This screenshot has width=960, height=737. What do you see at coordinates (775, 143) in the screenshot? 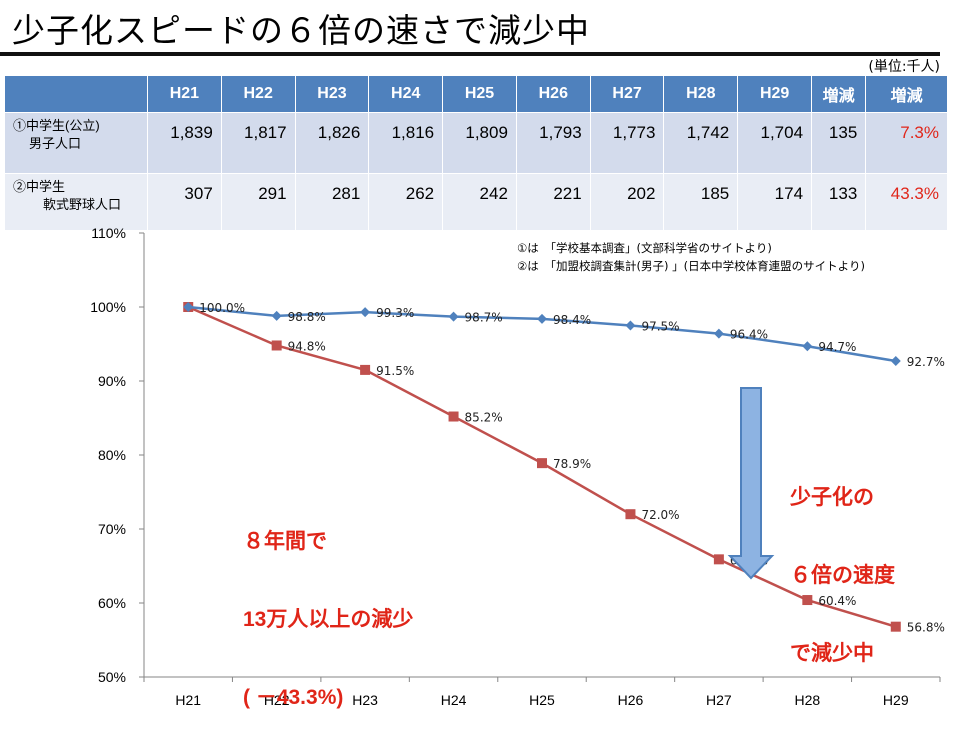
I see `table-cell: 1,704` at bounding box center [775, 143].